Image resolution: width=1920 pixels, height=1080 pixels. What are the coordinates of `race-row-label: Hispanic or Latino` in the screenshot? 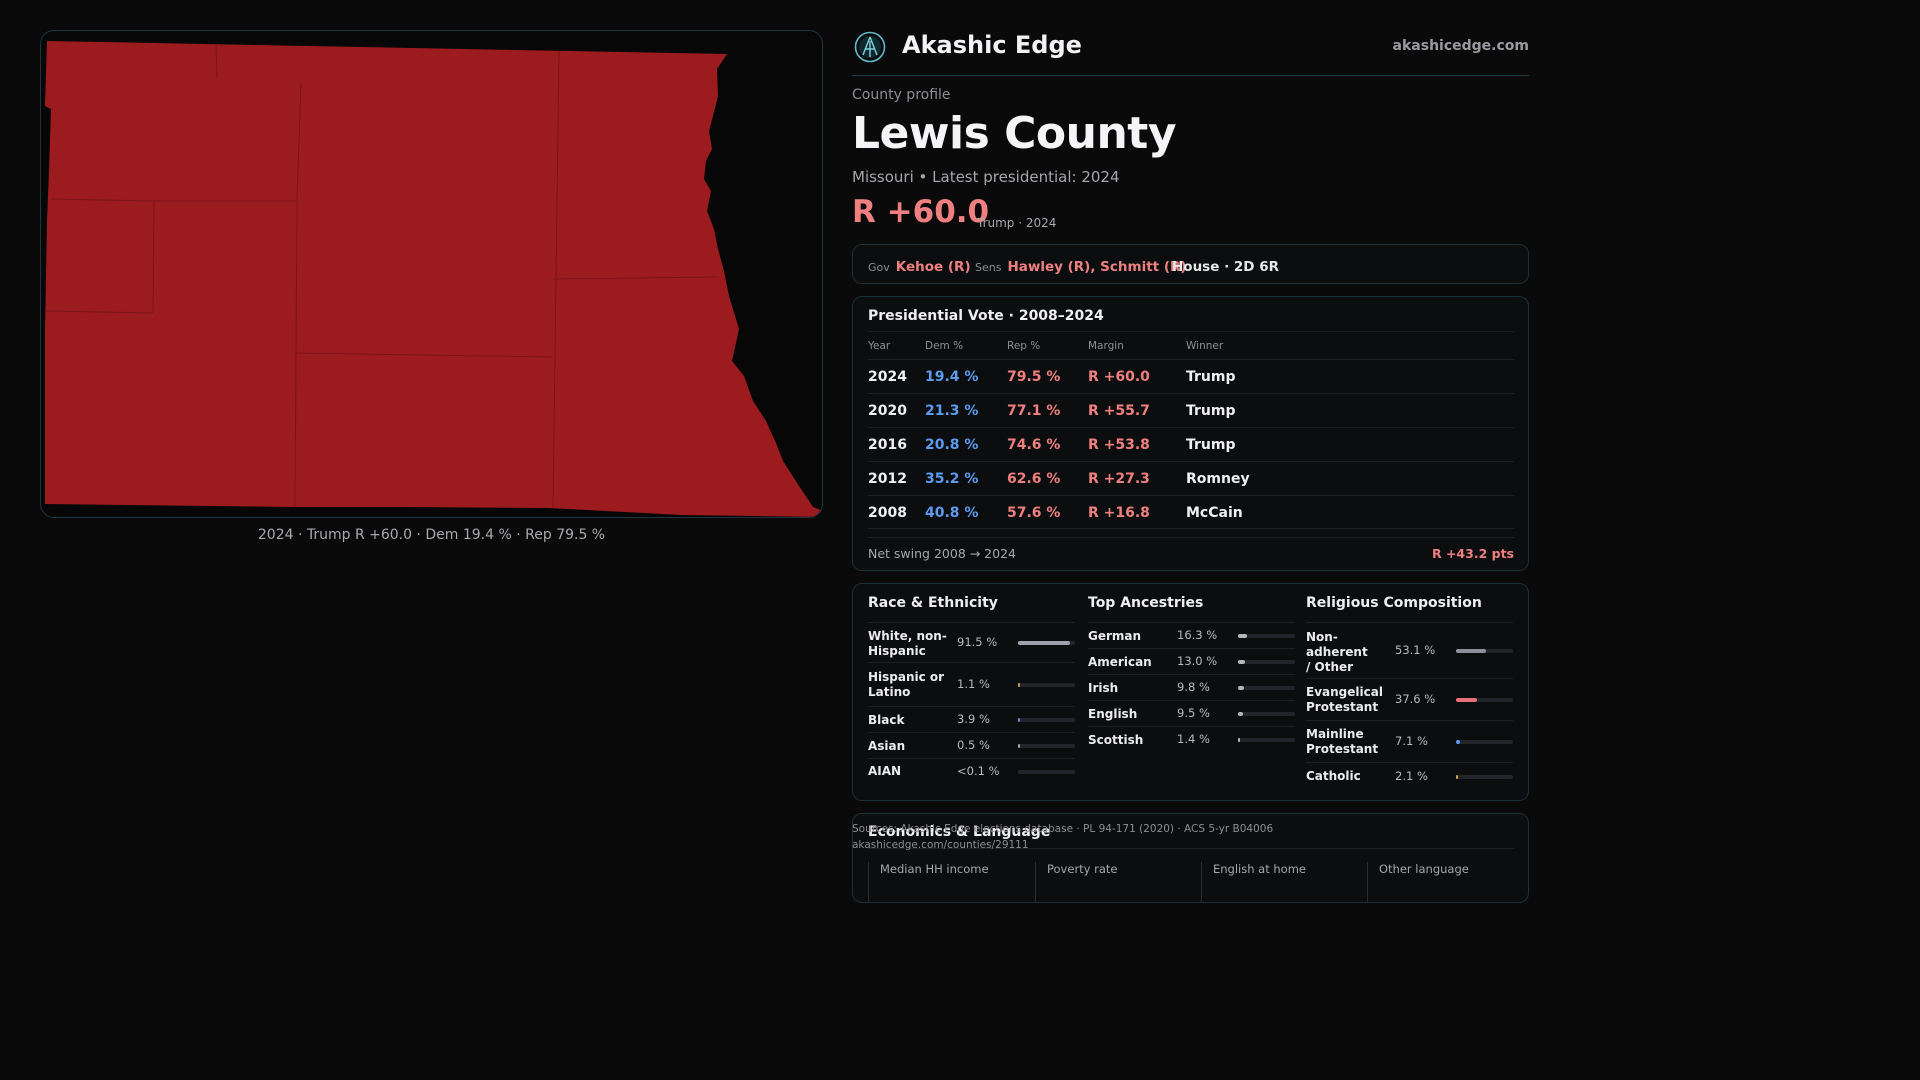 It's located at (906, 684).